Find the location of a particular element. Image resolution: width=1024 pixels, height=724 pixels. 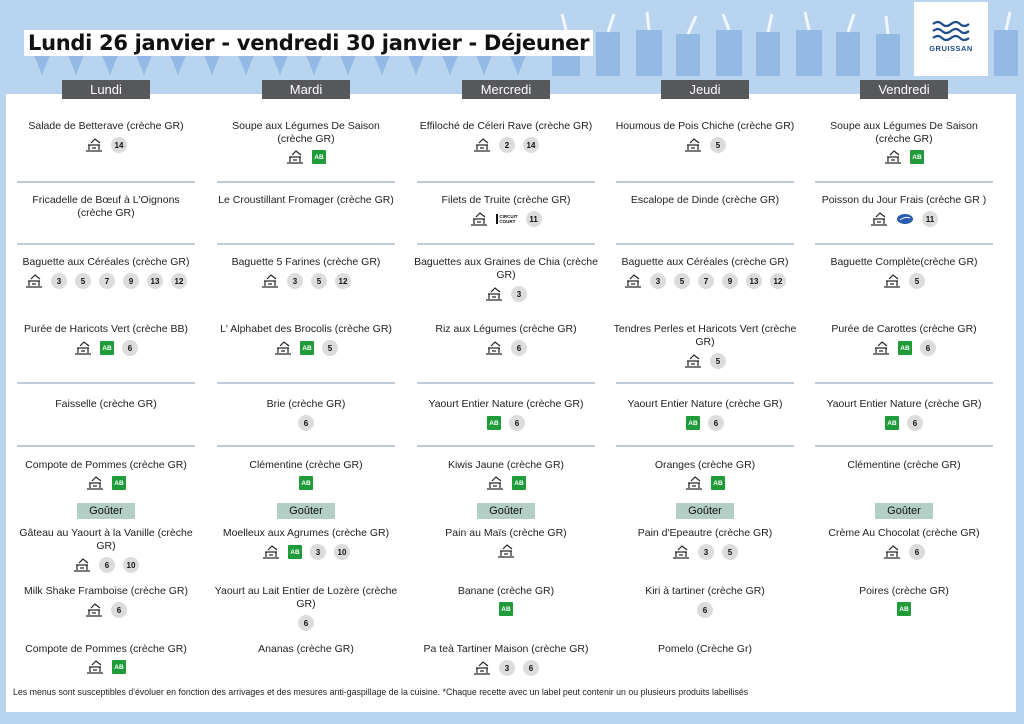

menu-item: Kiri à tartiner (crèche GR) 6 is located at coordinates (705, 601).